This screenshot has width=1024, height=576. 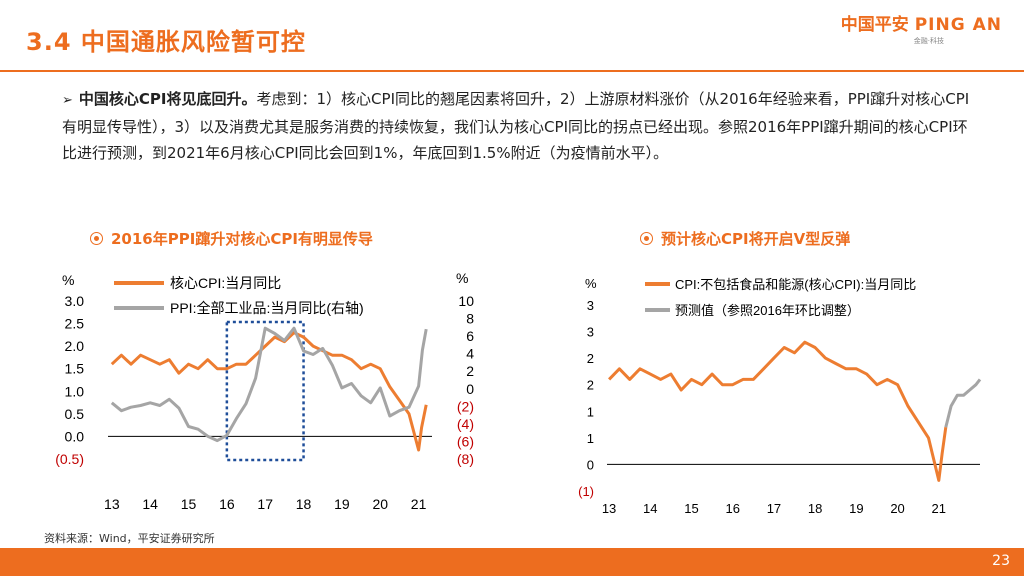 I want to click on company-logo: 中国平安 PING AN 金融·科技, so click(x=921, y=28).